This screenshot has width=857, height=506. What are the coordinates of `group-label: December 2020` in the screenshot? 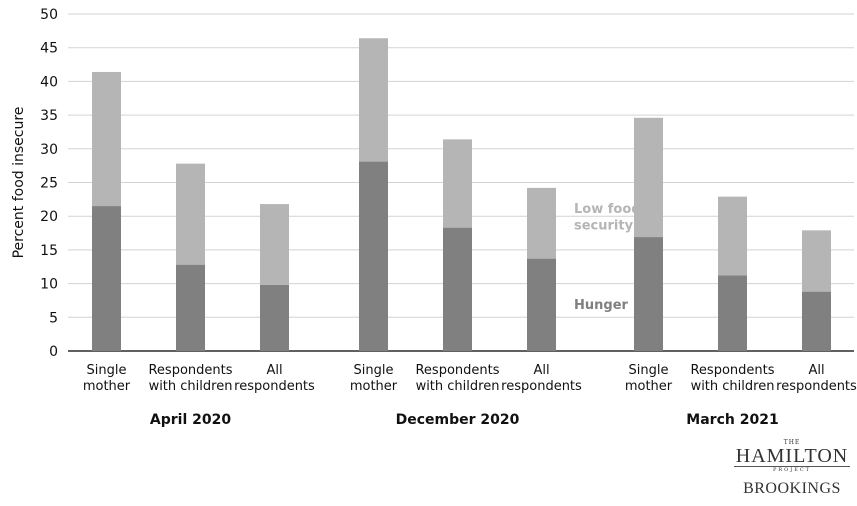 It's located at (458, 420).